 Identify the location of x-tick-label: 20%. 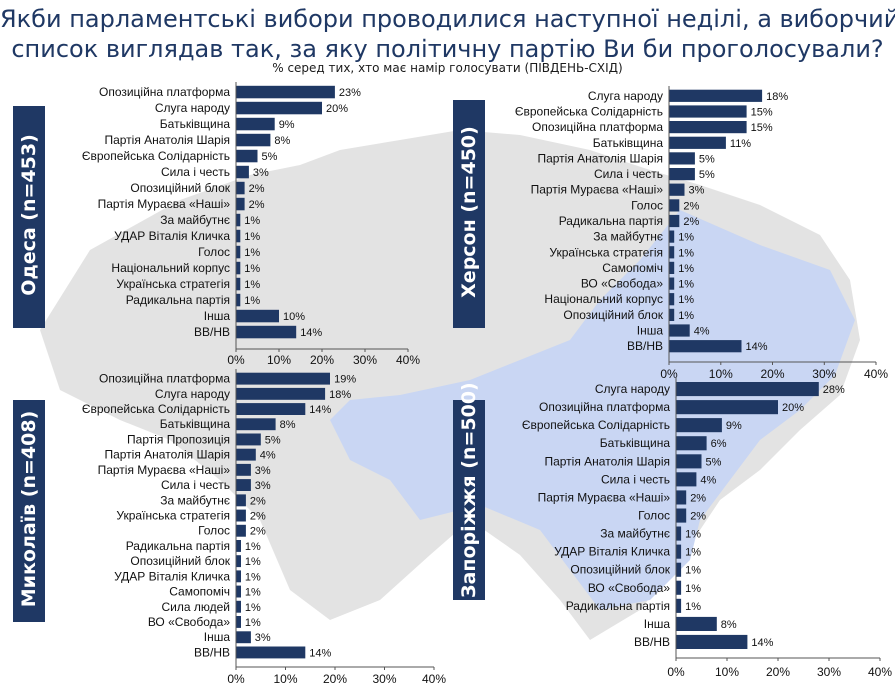
(772, 374).